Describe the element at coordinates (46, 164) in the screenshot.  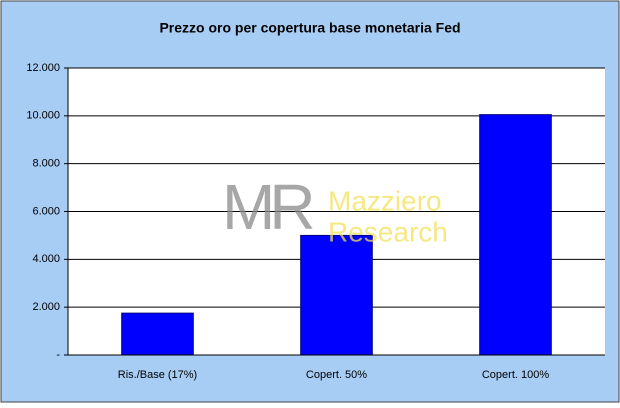
I see `y-tick-label: 8.000` at that location.